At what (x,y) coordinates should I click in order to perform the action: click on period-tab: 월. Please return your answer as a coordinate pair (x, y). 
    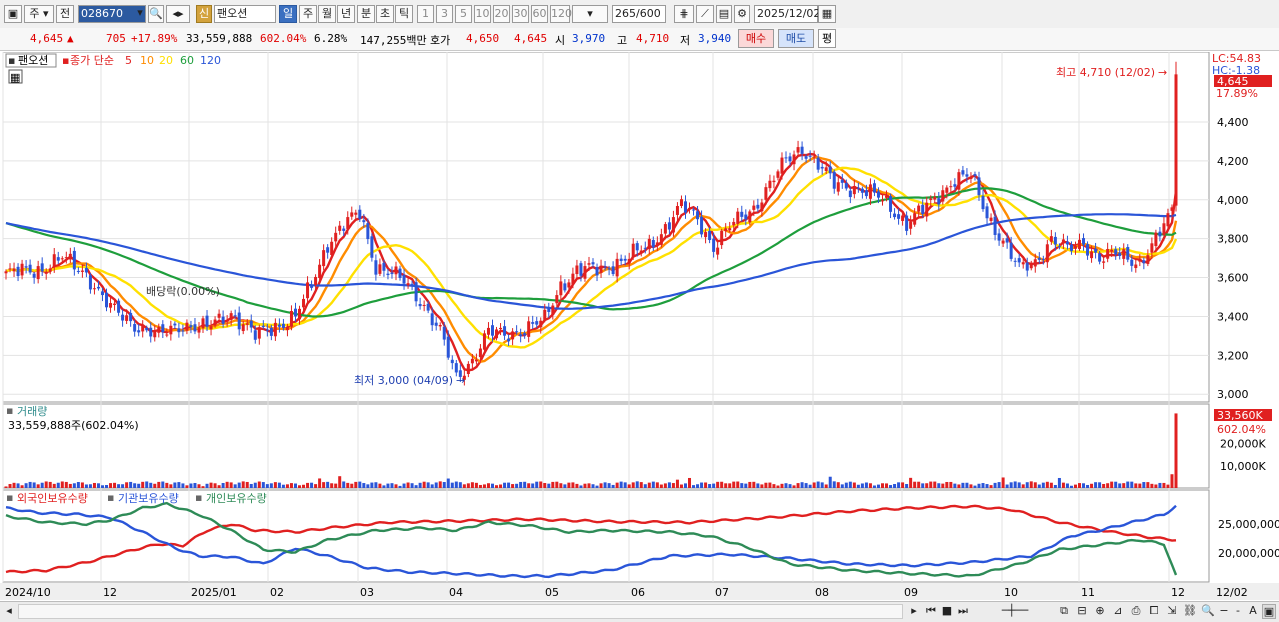
    Looking at the image, I should click on (327, 14).